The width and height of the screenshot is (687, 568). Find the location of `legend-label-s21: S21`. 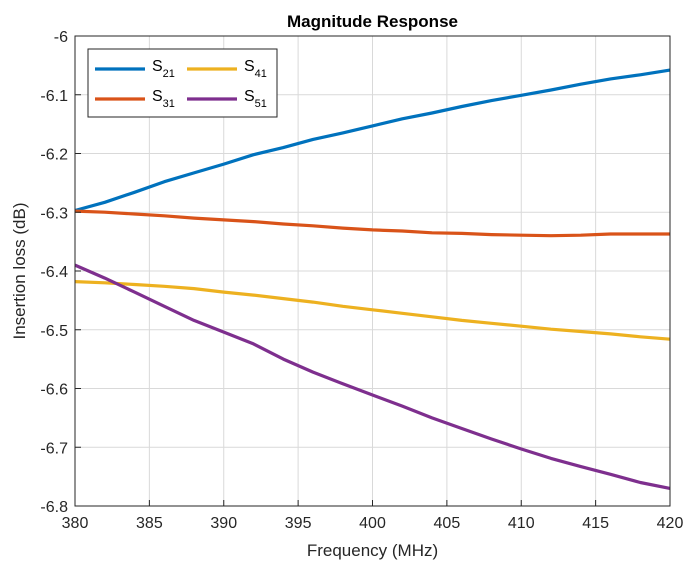

legend-label-s21: S21 is located at coordinates (163, 69).